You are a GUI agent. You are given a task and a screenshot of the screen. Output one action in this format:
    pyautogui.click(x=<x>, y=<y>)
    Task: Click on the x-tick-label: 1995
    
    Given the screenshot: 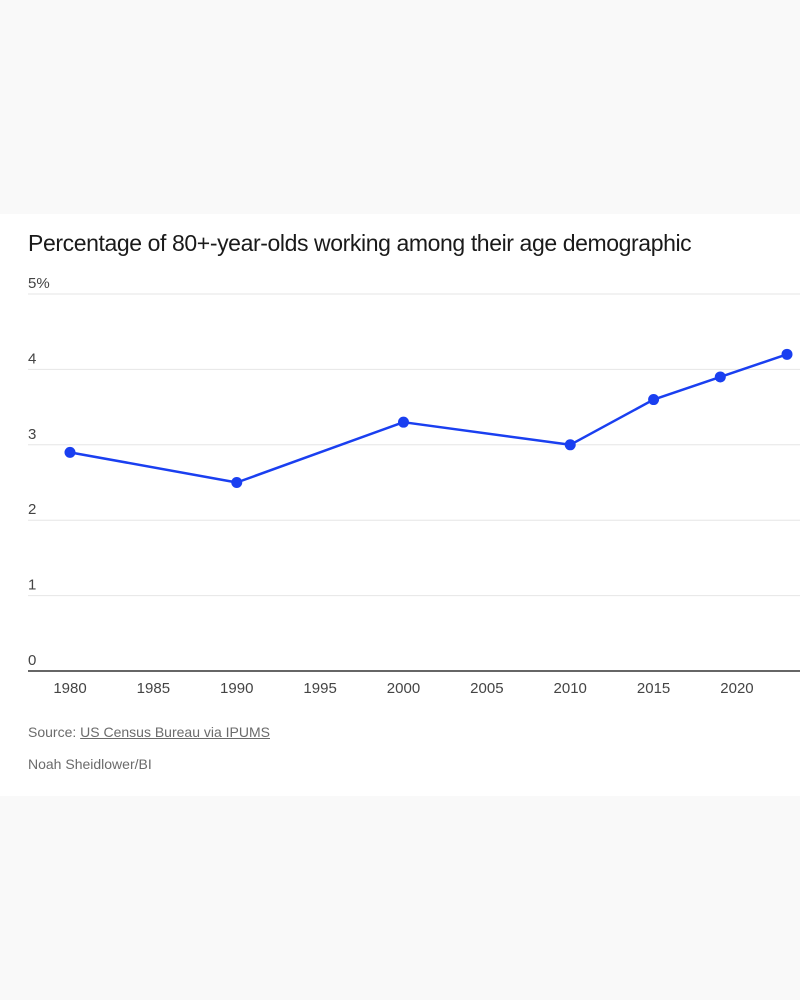 What is the action you would take?
    pyautogui.click(x=319, y=688)
    